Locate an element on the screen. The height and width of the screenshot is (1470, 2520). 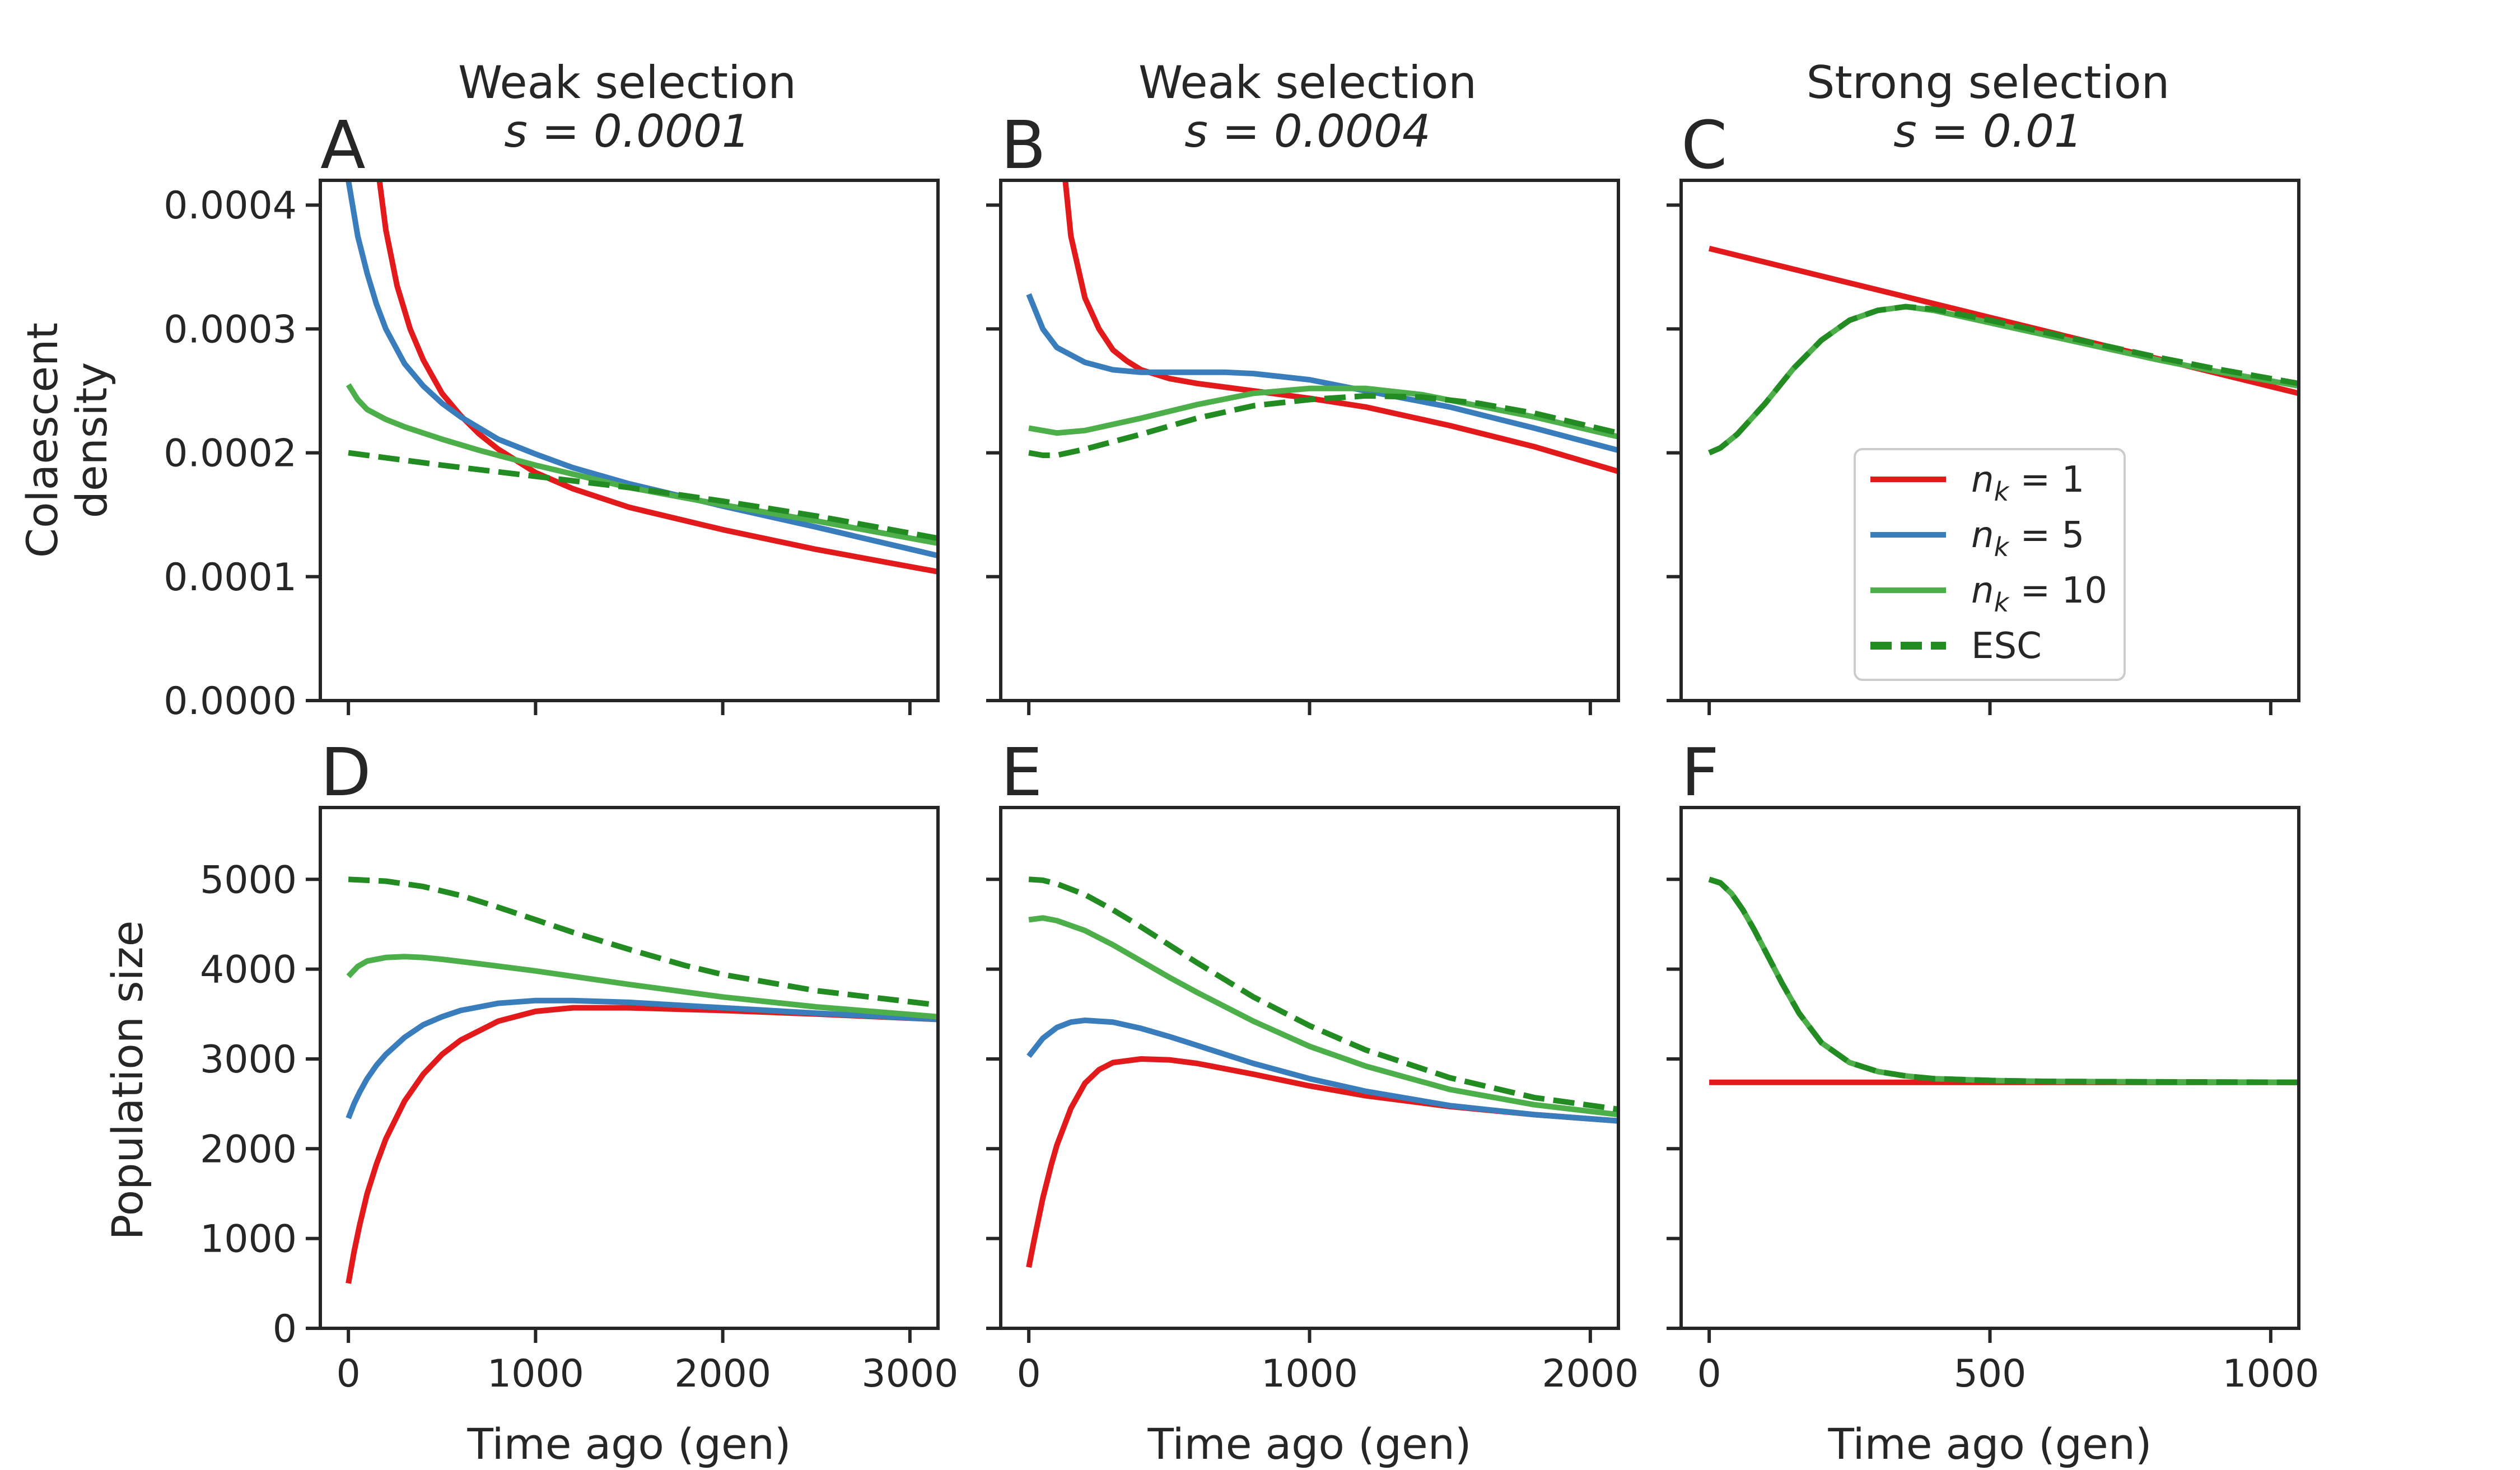
col-title-1: Weak selection is located at coordinates (627, 83).